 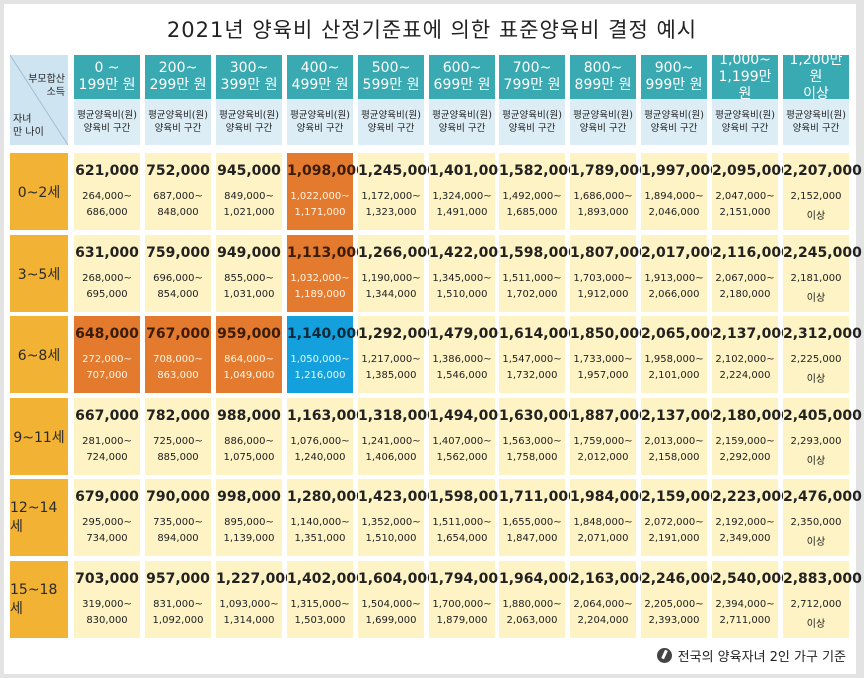 I want to click on table-cell: 2,095,000 2,047,000~ 2,151,000, so click(x=751, y=191).